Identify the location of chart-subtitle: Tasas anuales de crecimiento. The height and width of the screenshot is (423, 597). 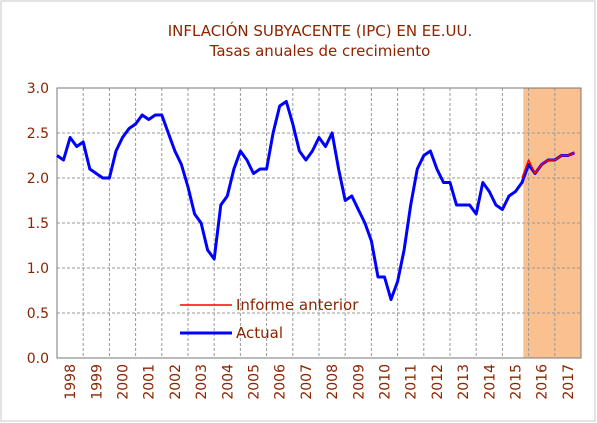
(320, 51).